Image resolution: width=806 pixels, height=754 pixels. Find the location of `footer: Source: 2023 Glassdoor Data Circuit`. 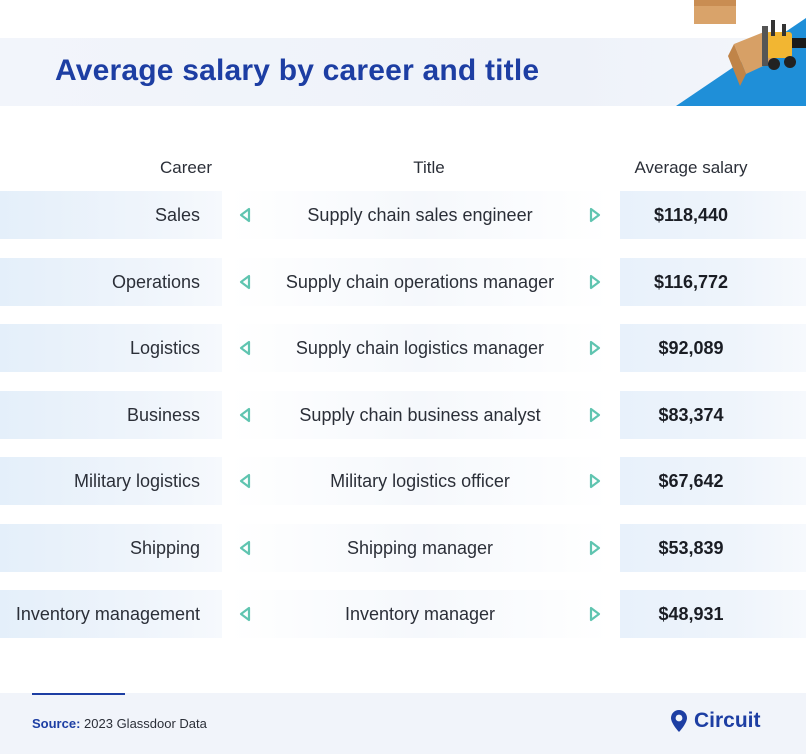

footer: Source: 2023 Glassdoor Data Circuit is located at coordinates (403, 723).